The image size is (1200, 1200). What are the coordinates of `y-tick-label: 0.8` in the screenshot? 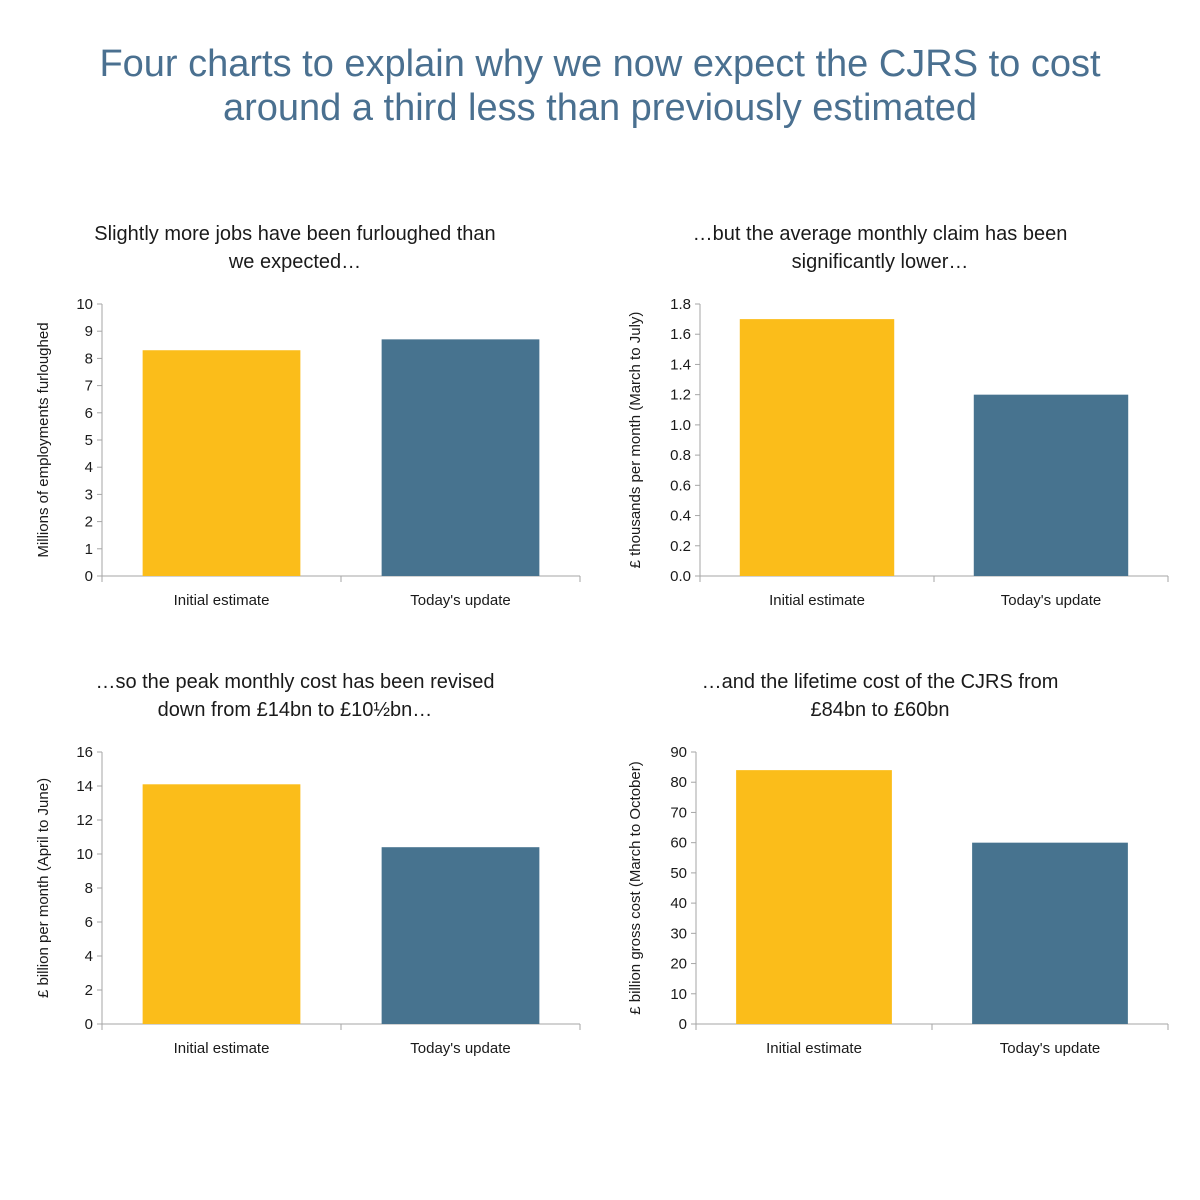 It's located at (680, 455).